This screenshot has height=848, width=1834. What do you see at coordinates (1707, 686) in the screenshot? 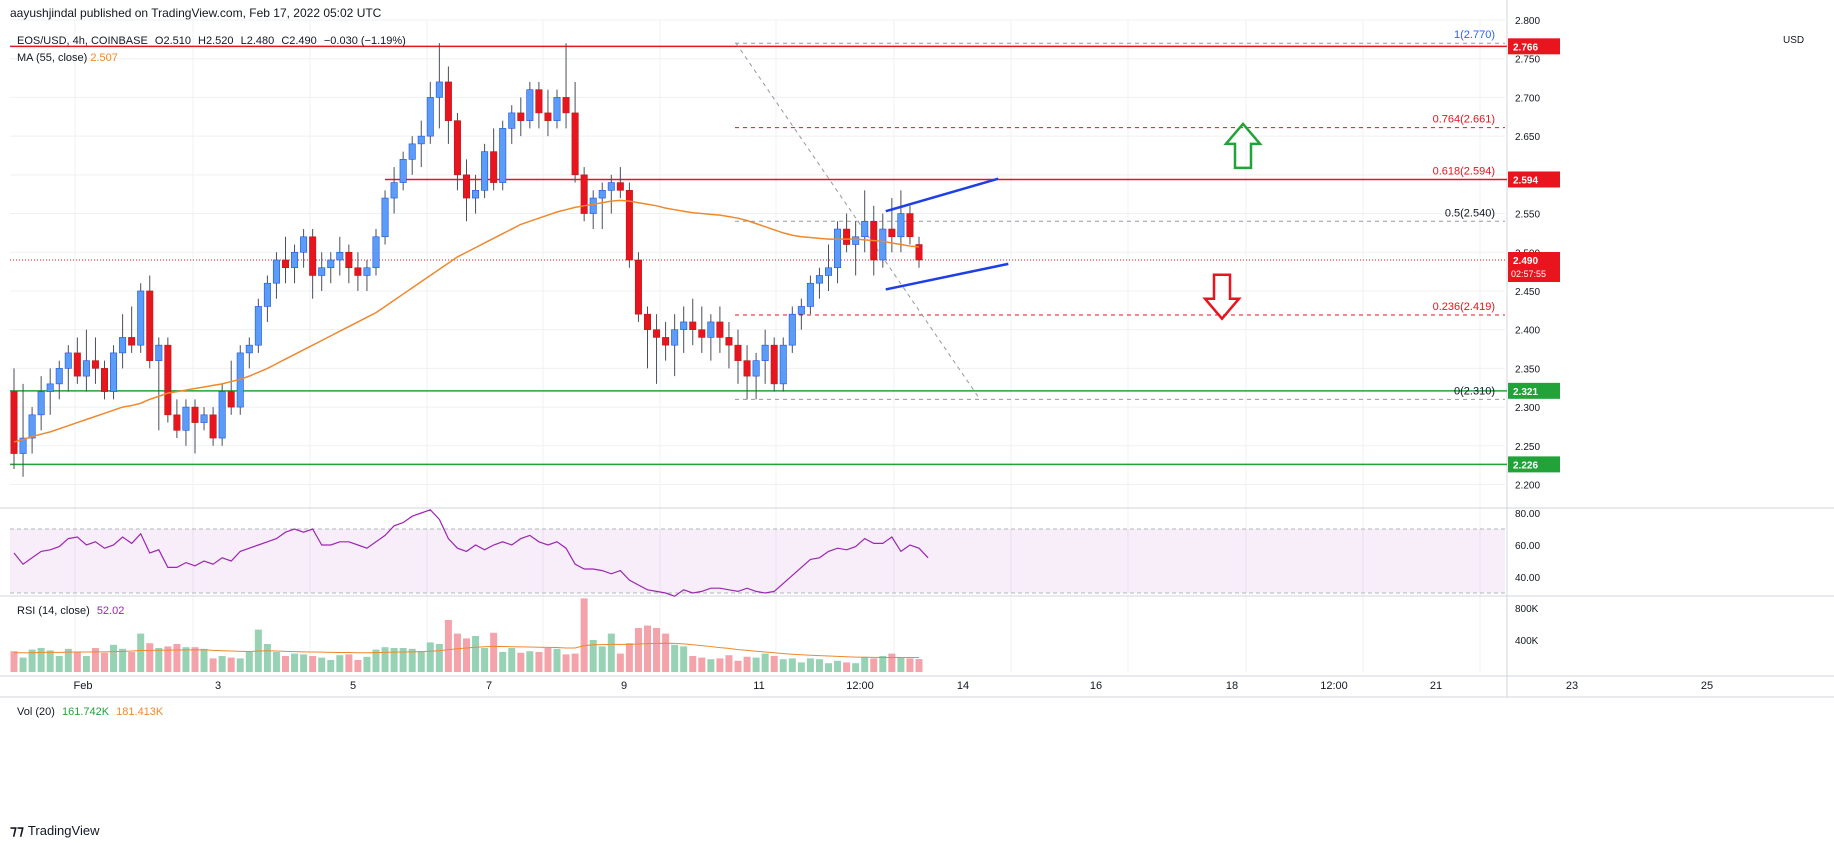
I see `time-tick-label: 25` at bounding box center [1707, 686].